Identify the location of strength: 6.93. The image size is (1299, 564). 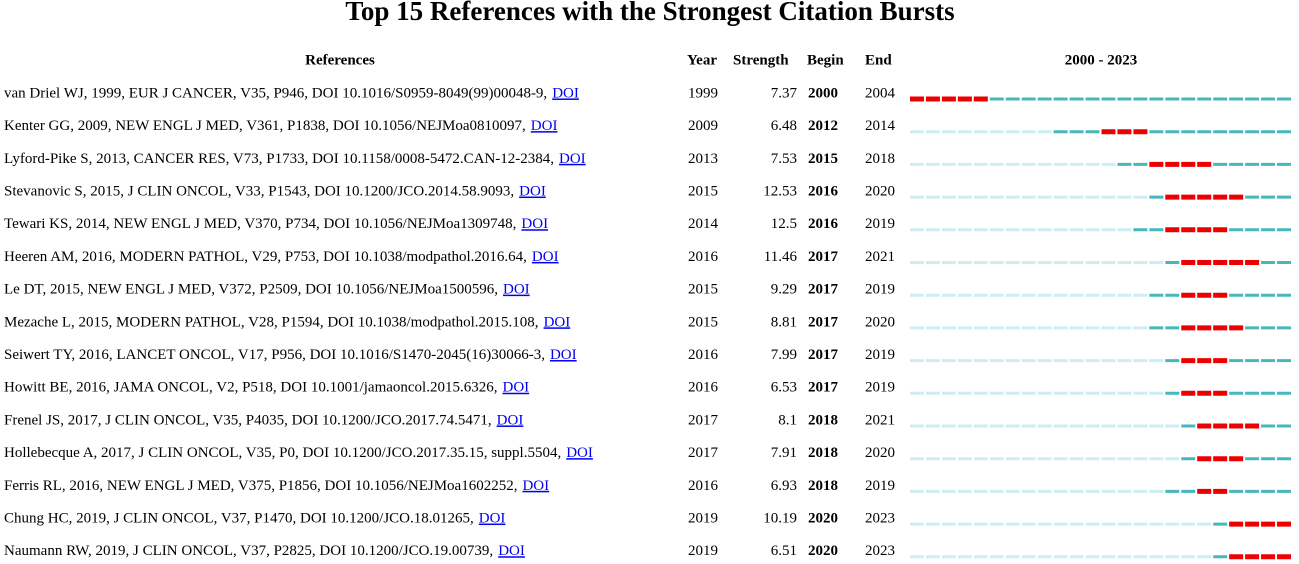
(784, 486).